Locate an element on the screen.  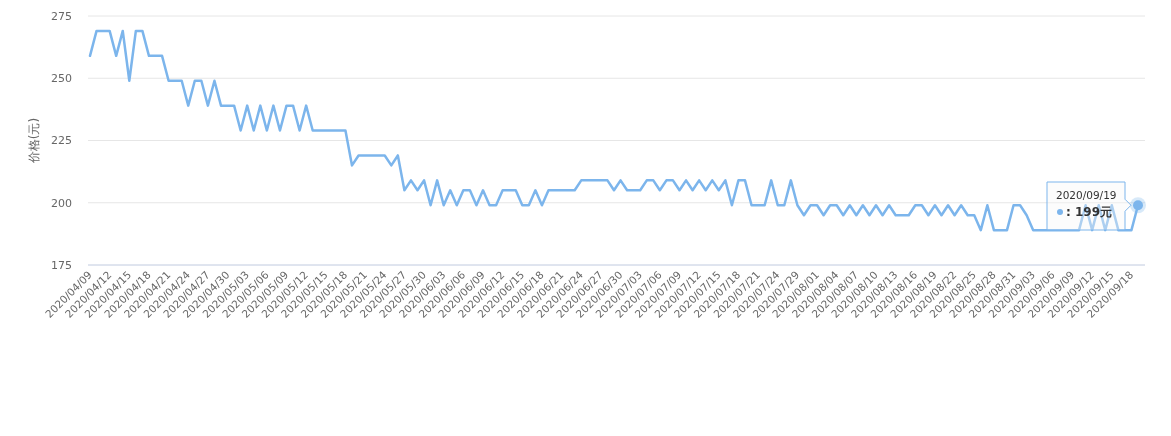
y-tick-label: 225 is located at coordinates (61, 141).